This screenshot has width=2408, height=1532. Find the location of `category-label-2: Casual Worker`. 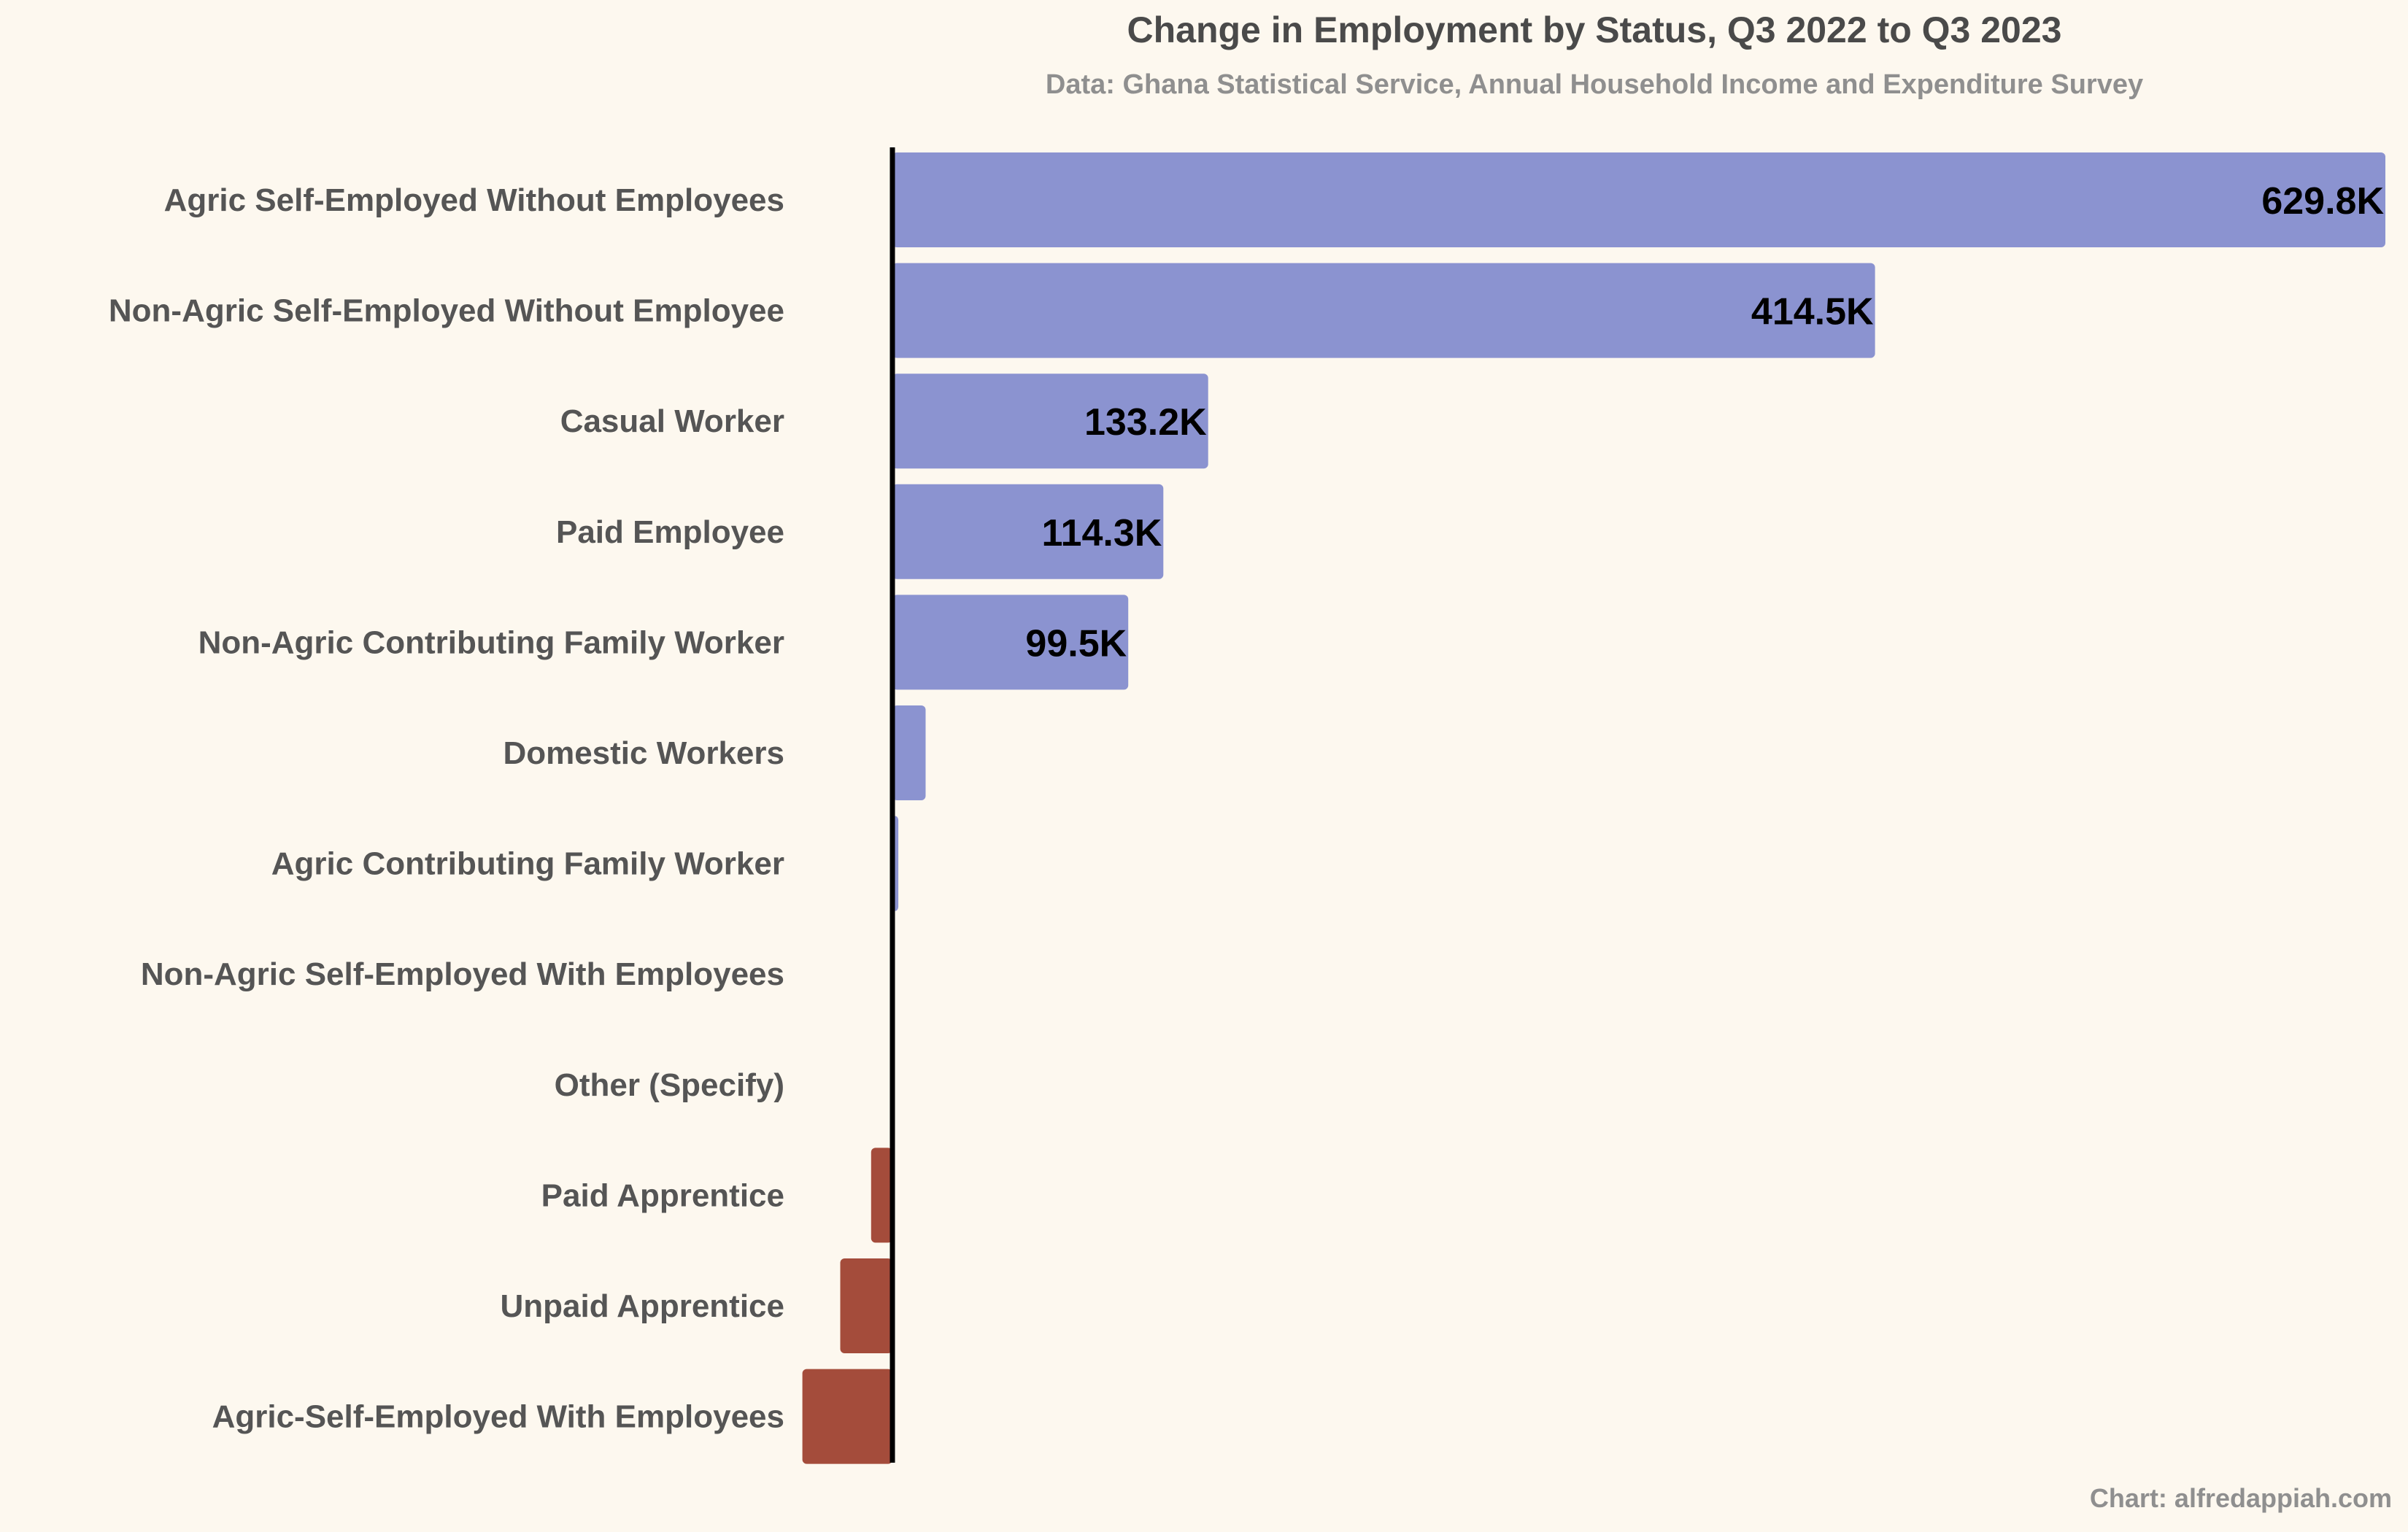

category-label-2: Casual Worker is located at coordinates (672, 421).